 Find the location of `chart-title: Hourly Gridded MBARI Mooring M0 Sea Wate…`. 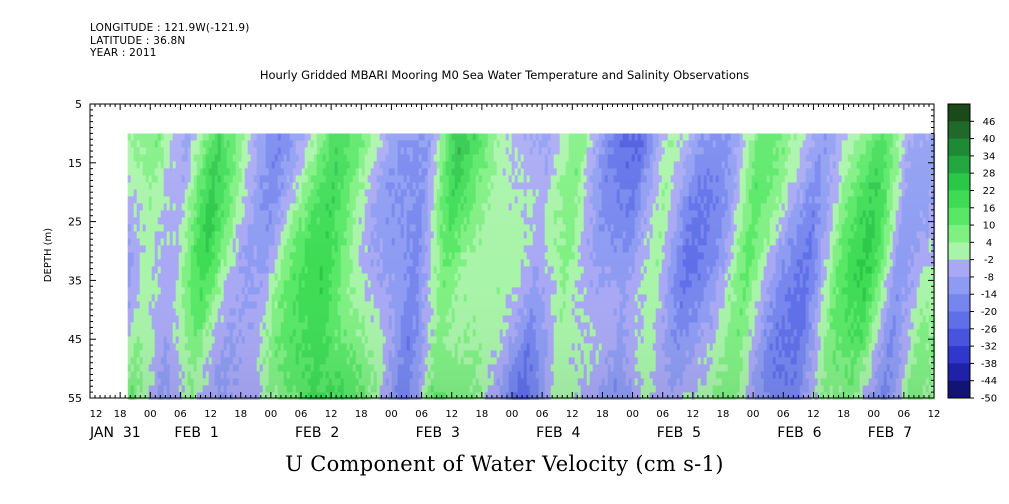

chart-title: Hourly Gridded MBARI Mooring M0 Sea Wate… is located at coordinates (504, 75).